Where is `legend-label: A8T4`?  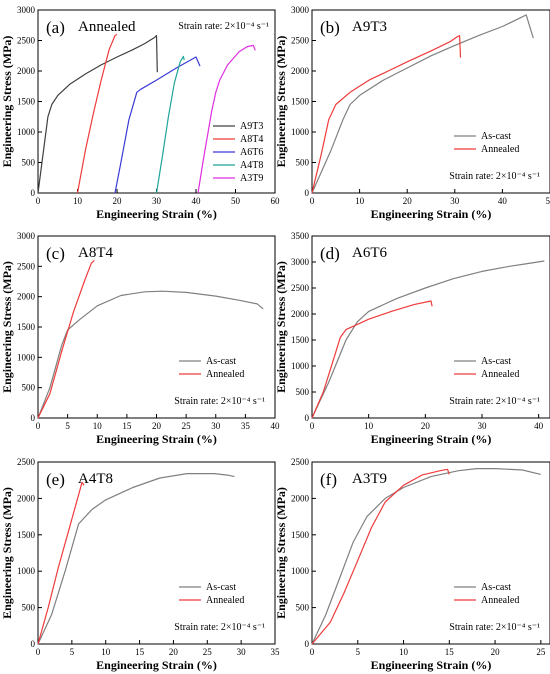 legend-label: A8T4 is located at coordinates (251, 139).